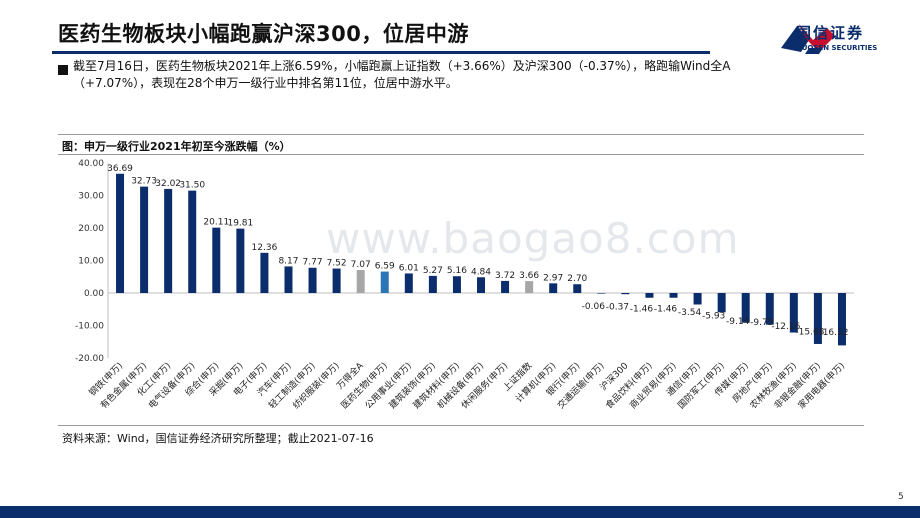 The image size is (920, 518). I want to click on data-label: 3.72, so click(505, 276).